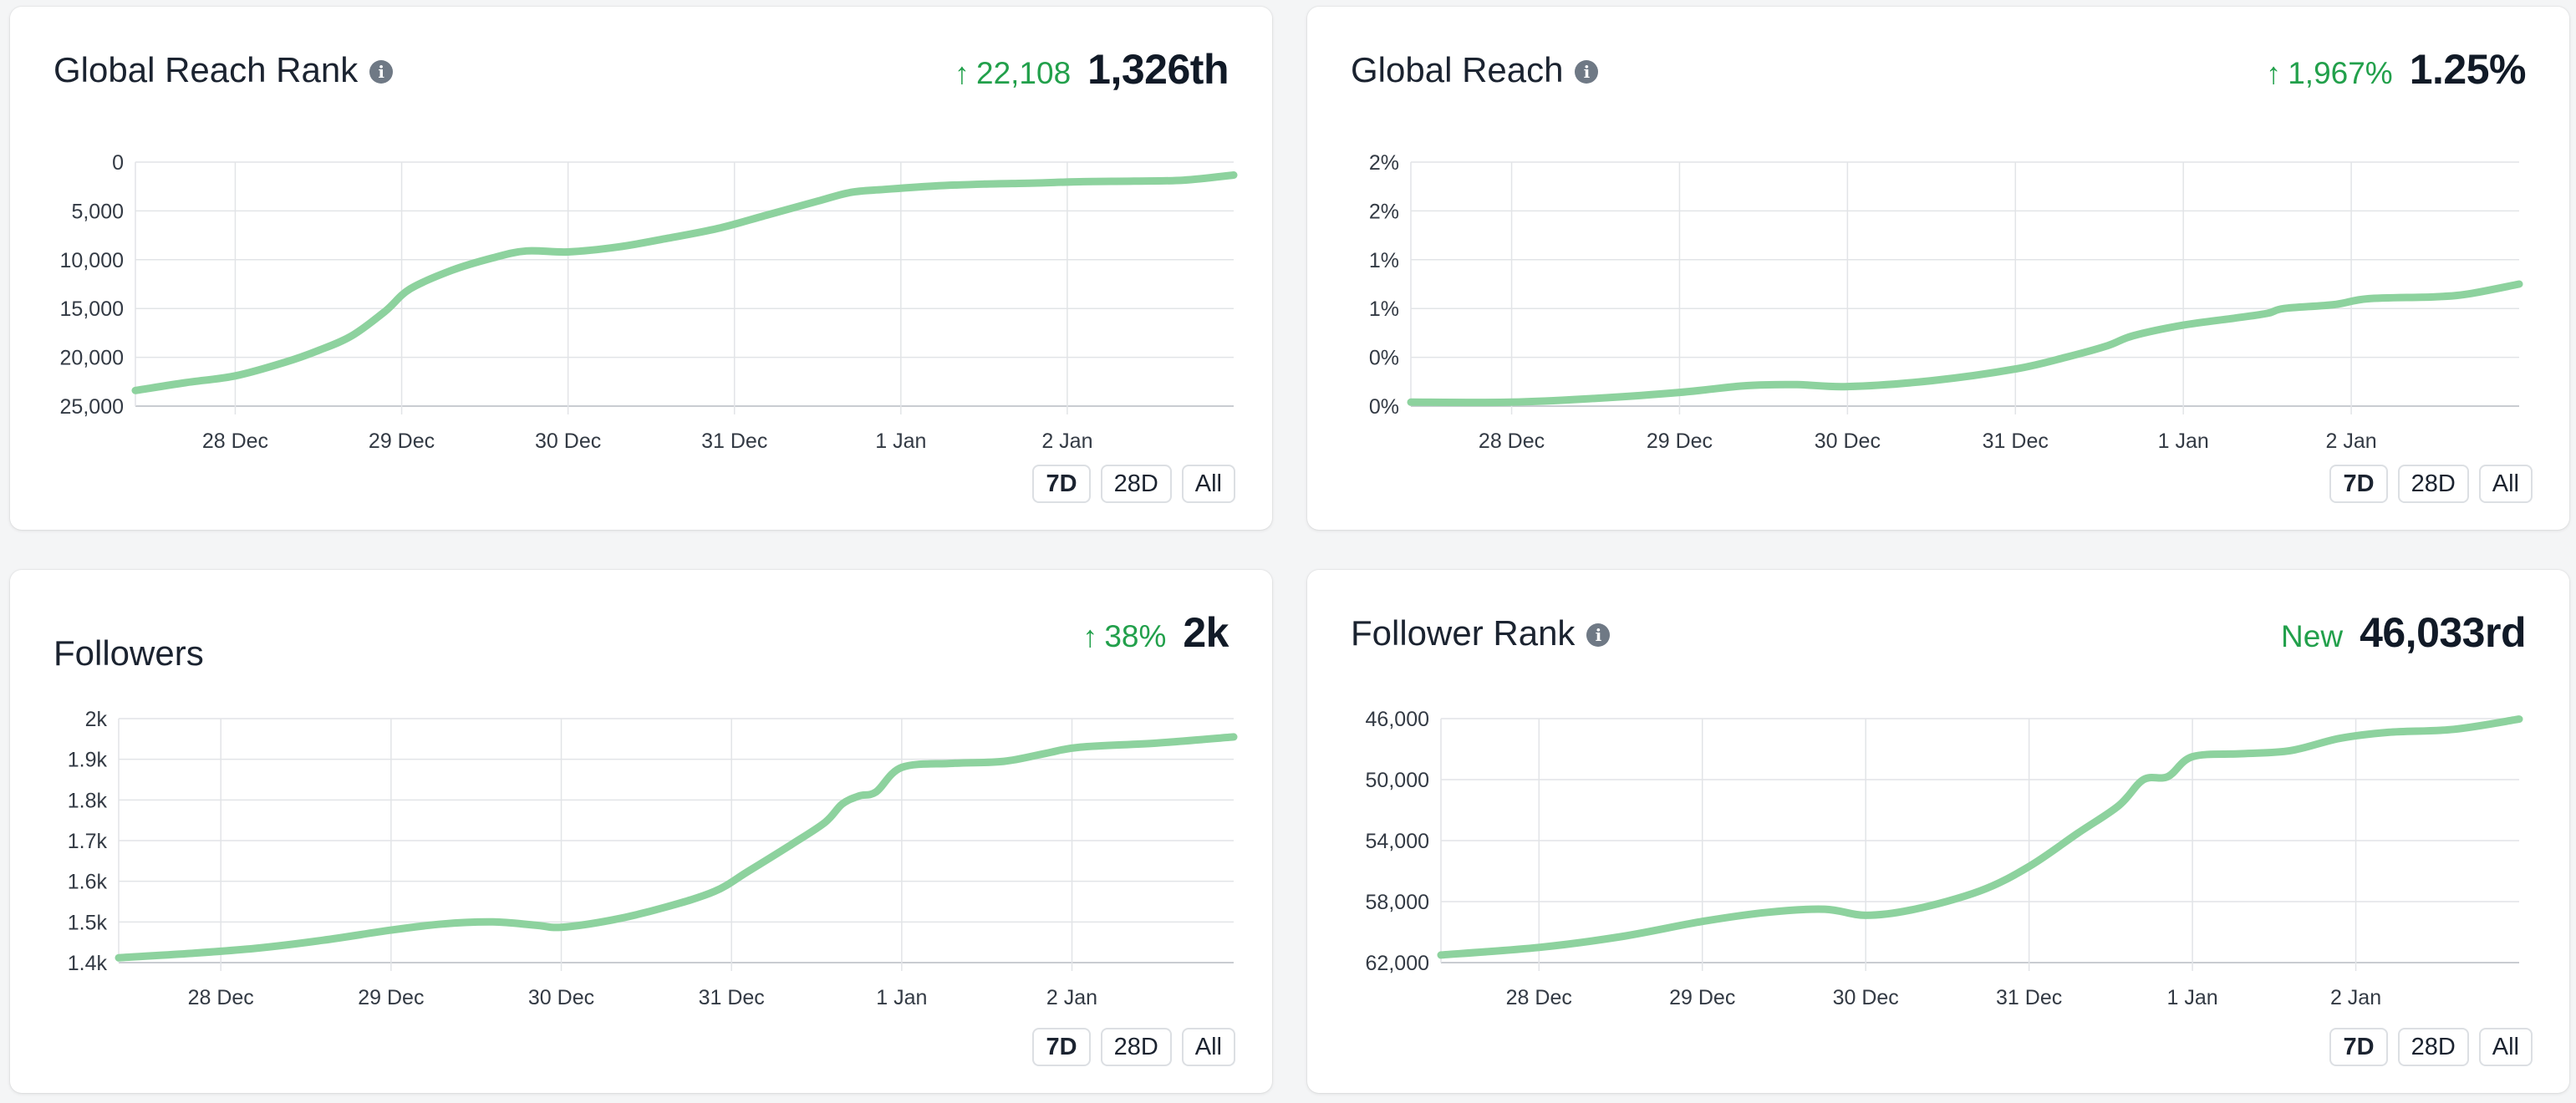  I want to click on card-title: Global Reach, so click(1457, 69).